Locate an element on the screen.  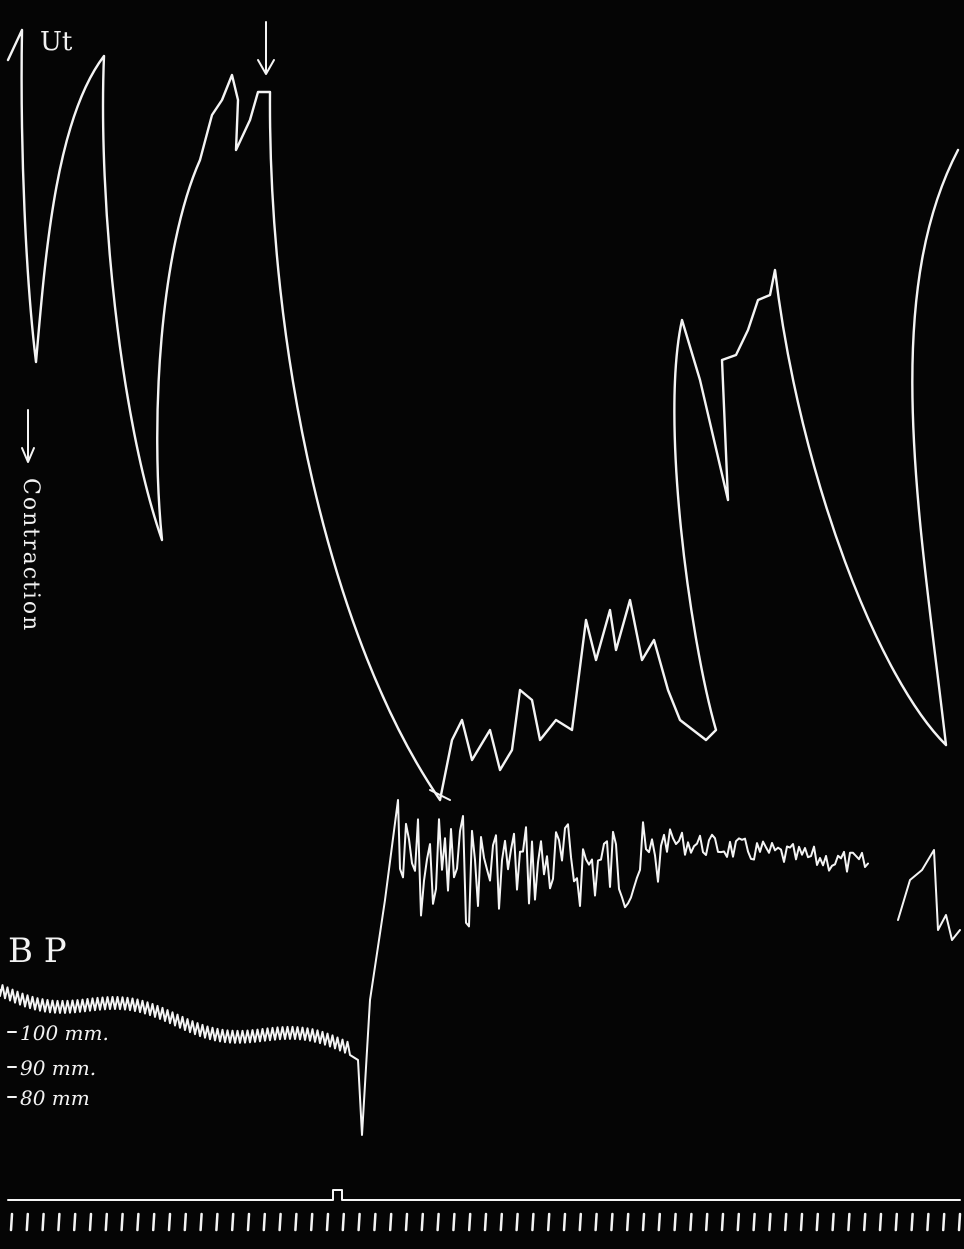
bp-label: B P is located at coordinates (37, 951).